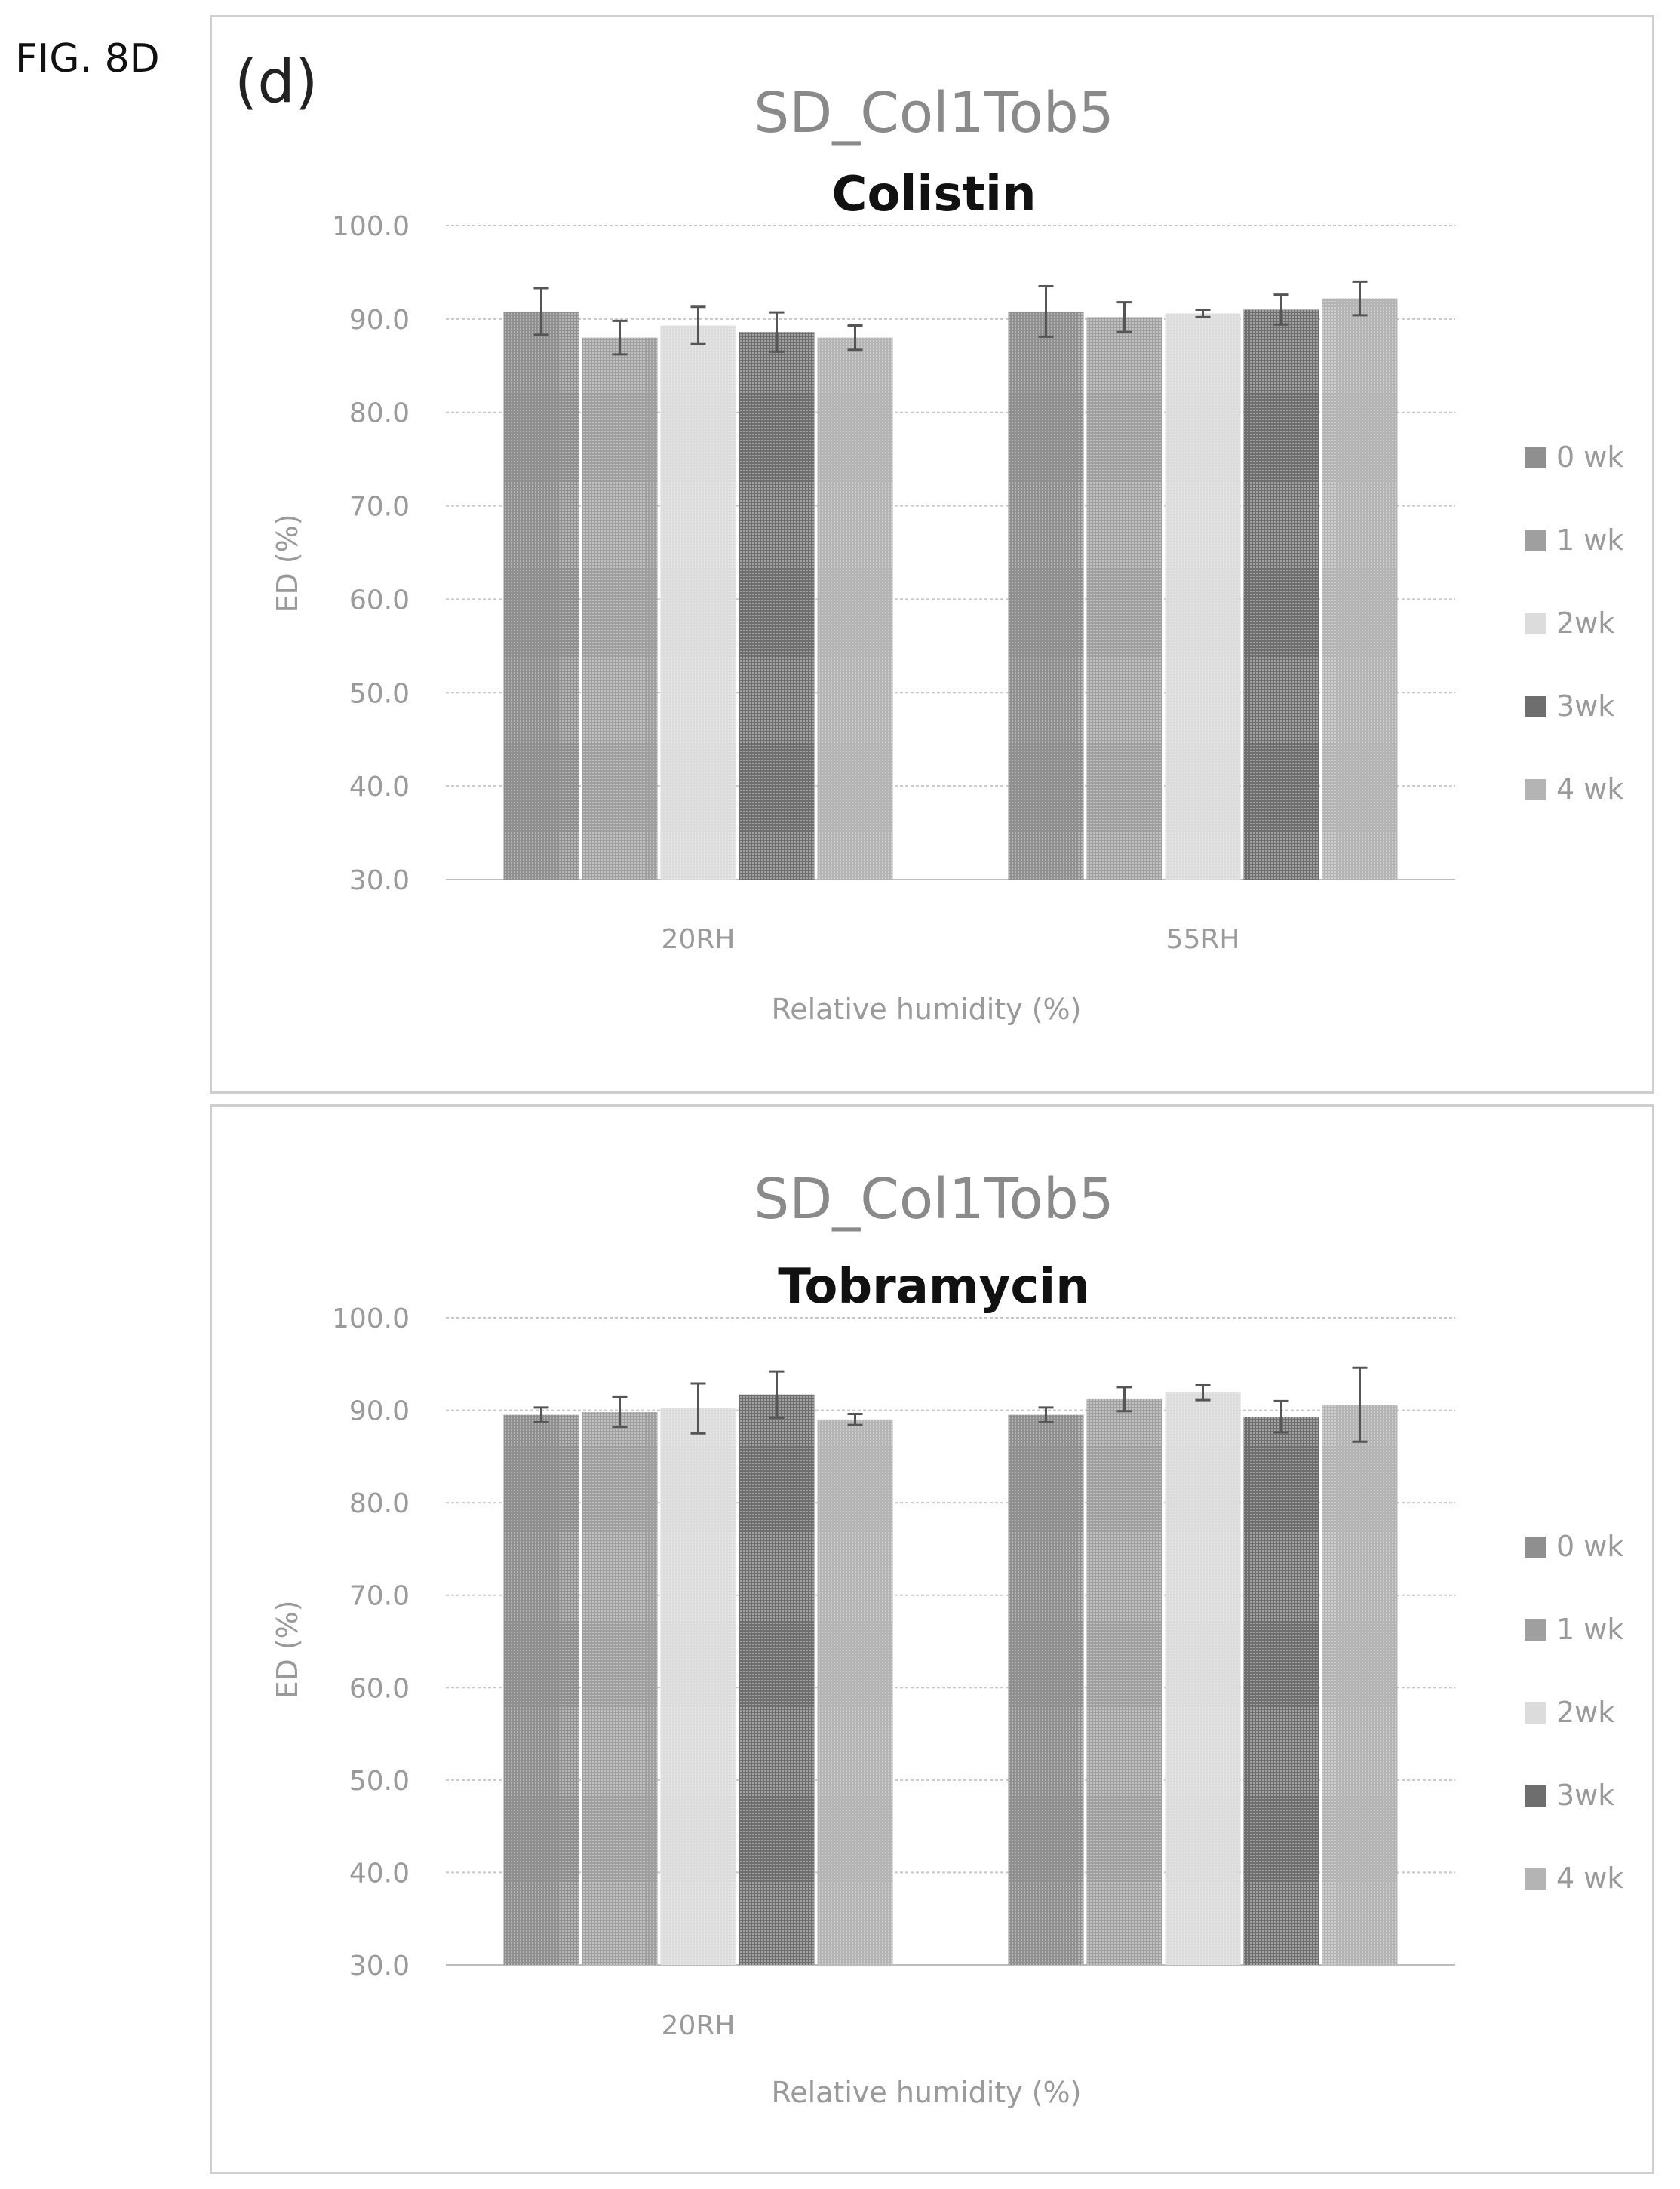 Image resolution: width=1680 pixels, height=2189 pixels. Describe the element at coordinates (934, 1287) in the screenshot. I see `chart-subtitle: Tobramycin` at that location.